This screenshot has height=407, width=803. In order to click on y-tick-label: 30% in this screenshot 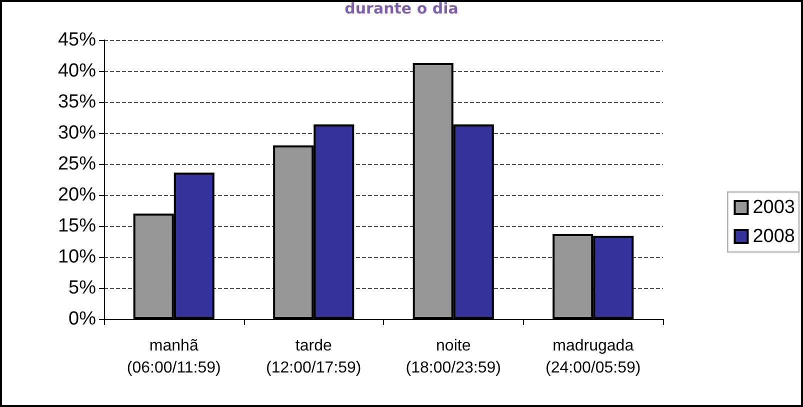, I will do `click(77, 133)`.